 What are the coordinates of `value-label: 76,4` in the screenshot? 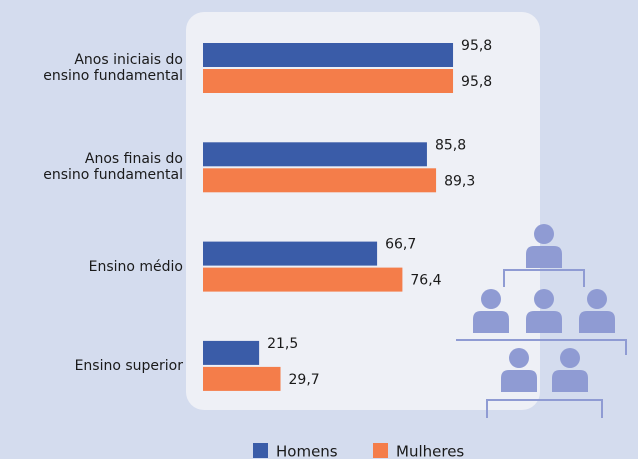 It's located at (425, 281).